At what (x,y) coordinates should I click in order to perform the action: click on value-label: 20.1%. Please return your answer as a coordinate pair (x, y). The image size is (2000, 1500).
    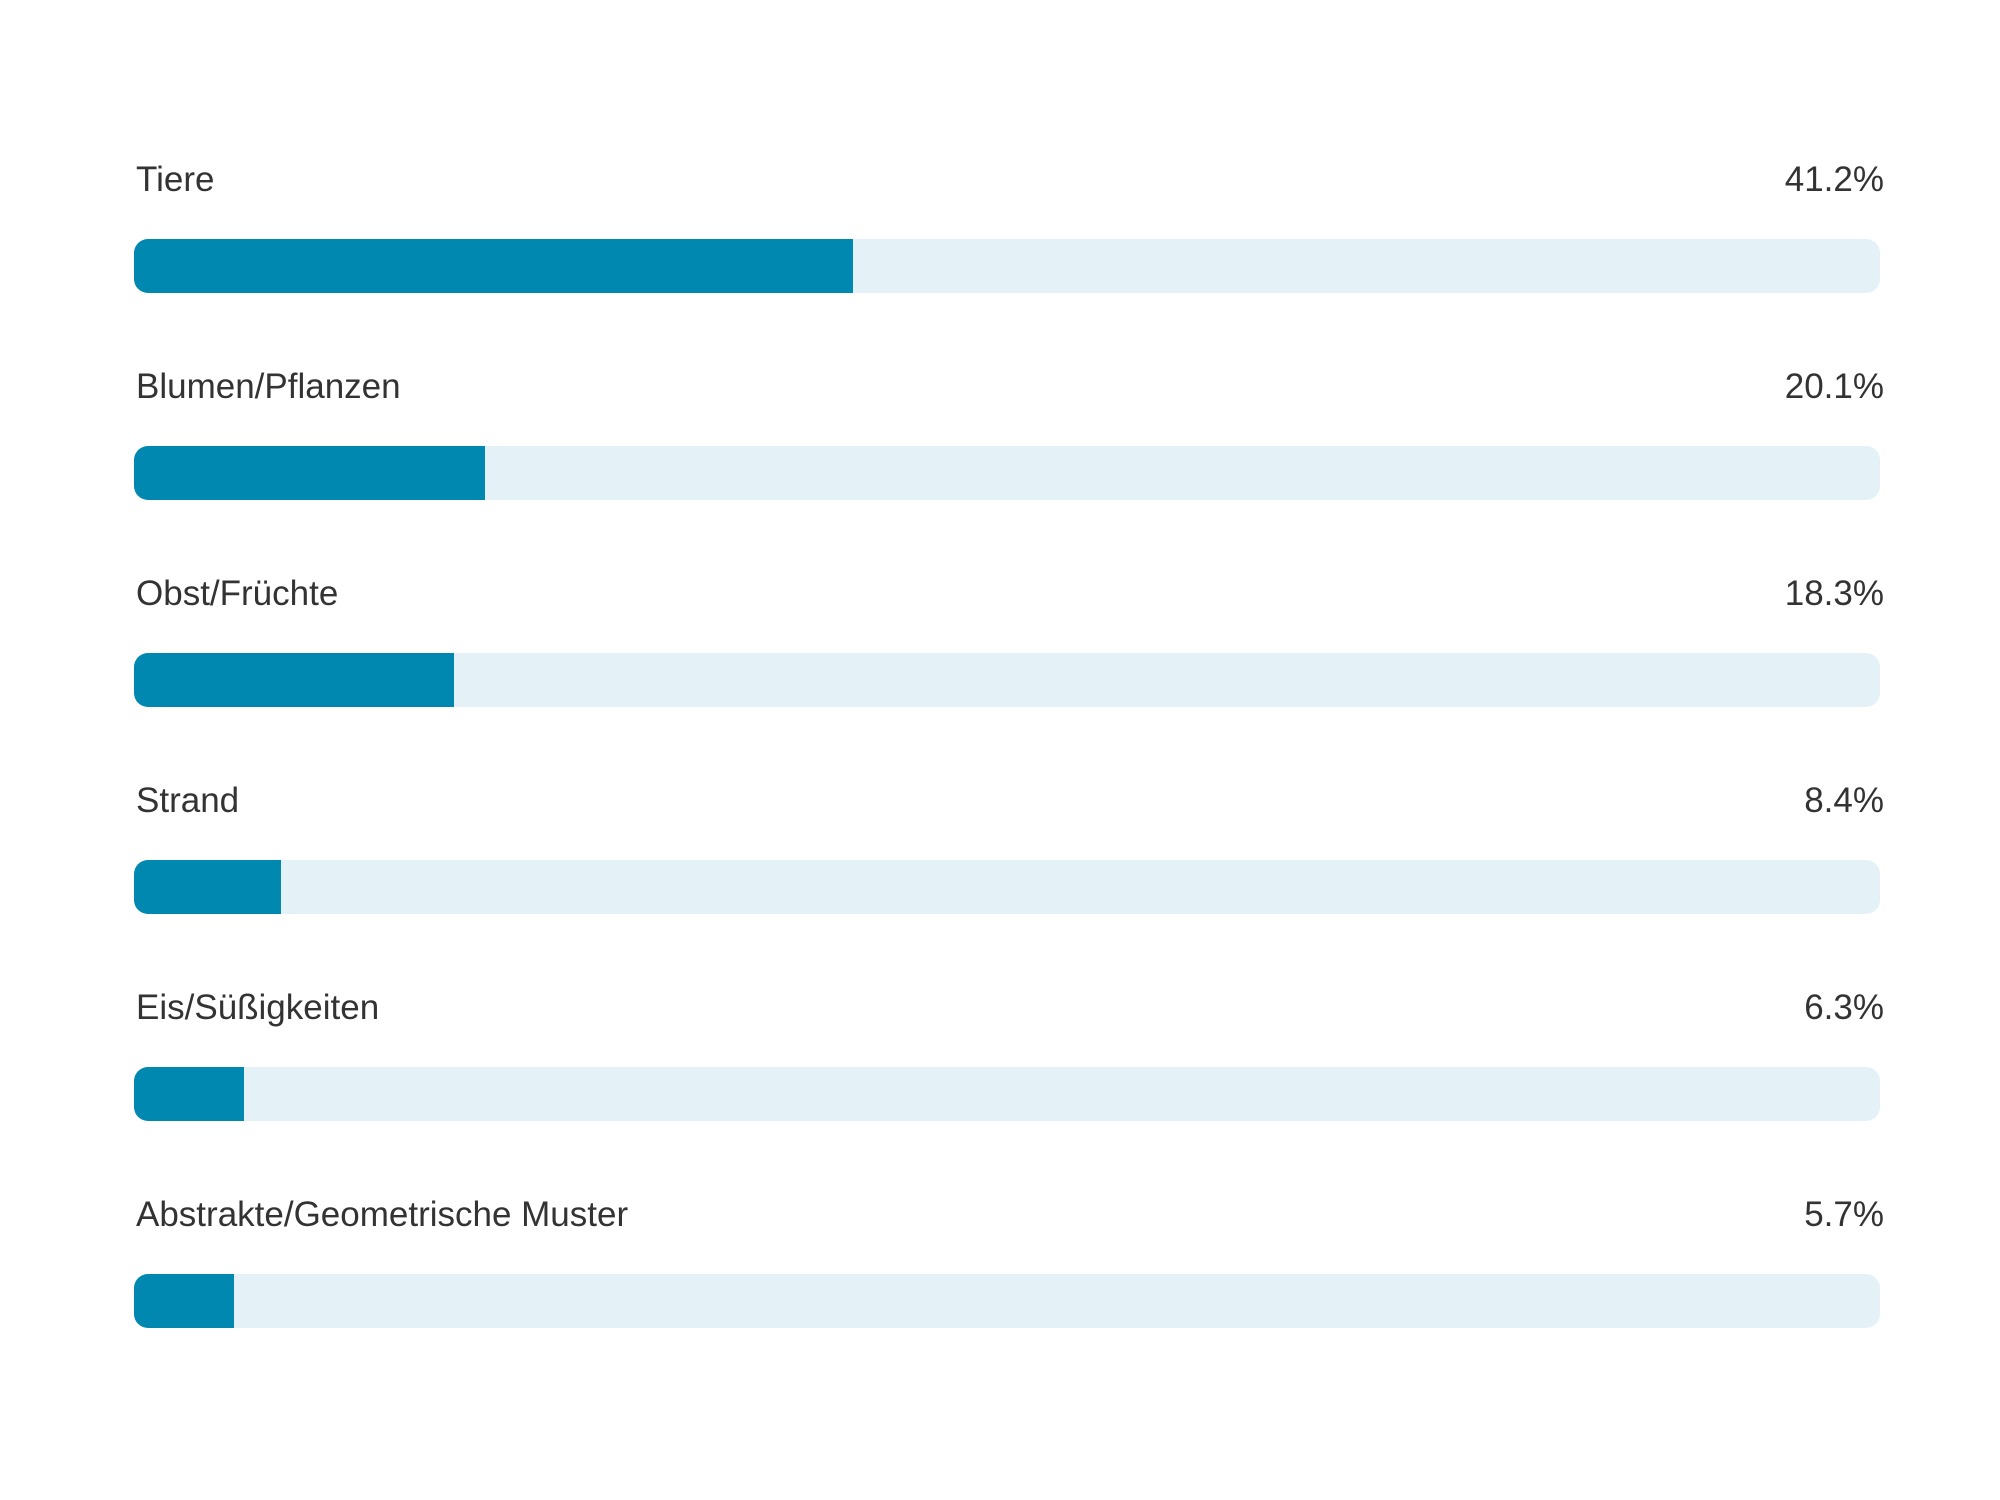
    Looking at the image, I should click on (1834, 386).